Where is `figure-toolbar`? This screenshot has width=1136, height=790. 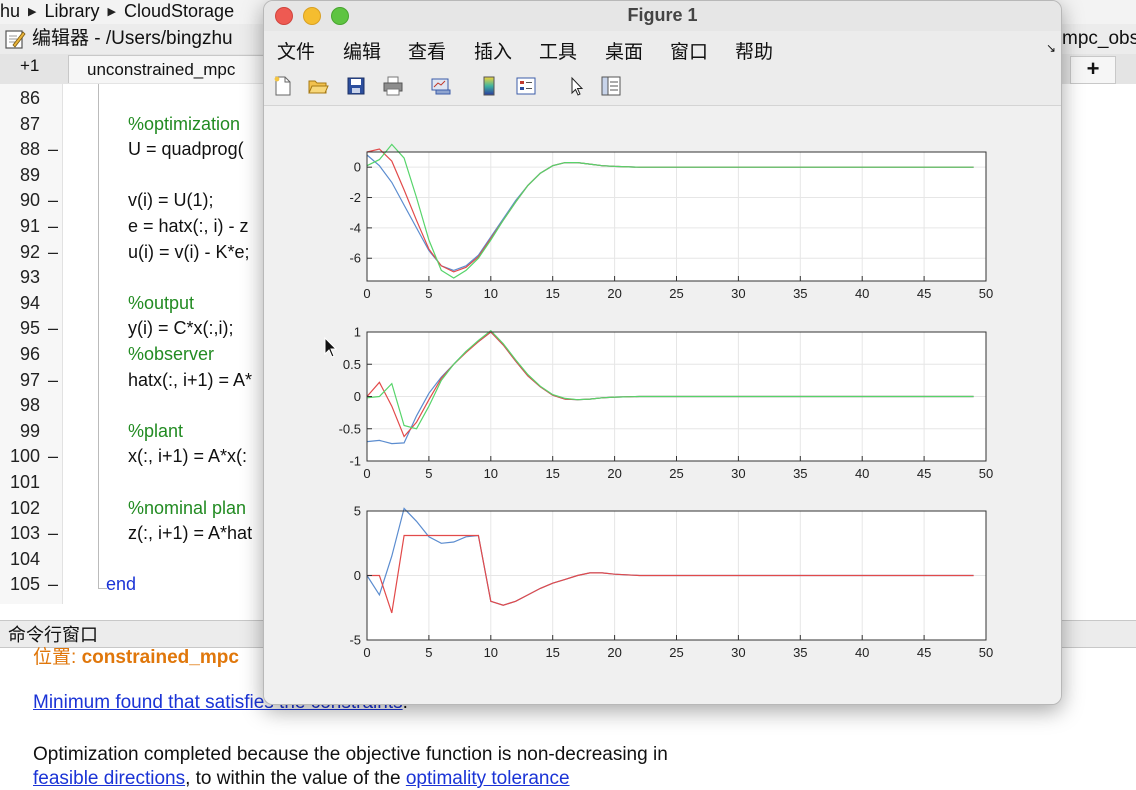 figure-toolbar is located at coordinates (662, 86).